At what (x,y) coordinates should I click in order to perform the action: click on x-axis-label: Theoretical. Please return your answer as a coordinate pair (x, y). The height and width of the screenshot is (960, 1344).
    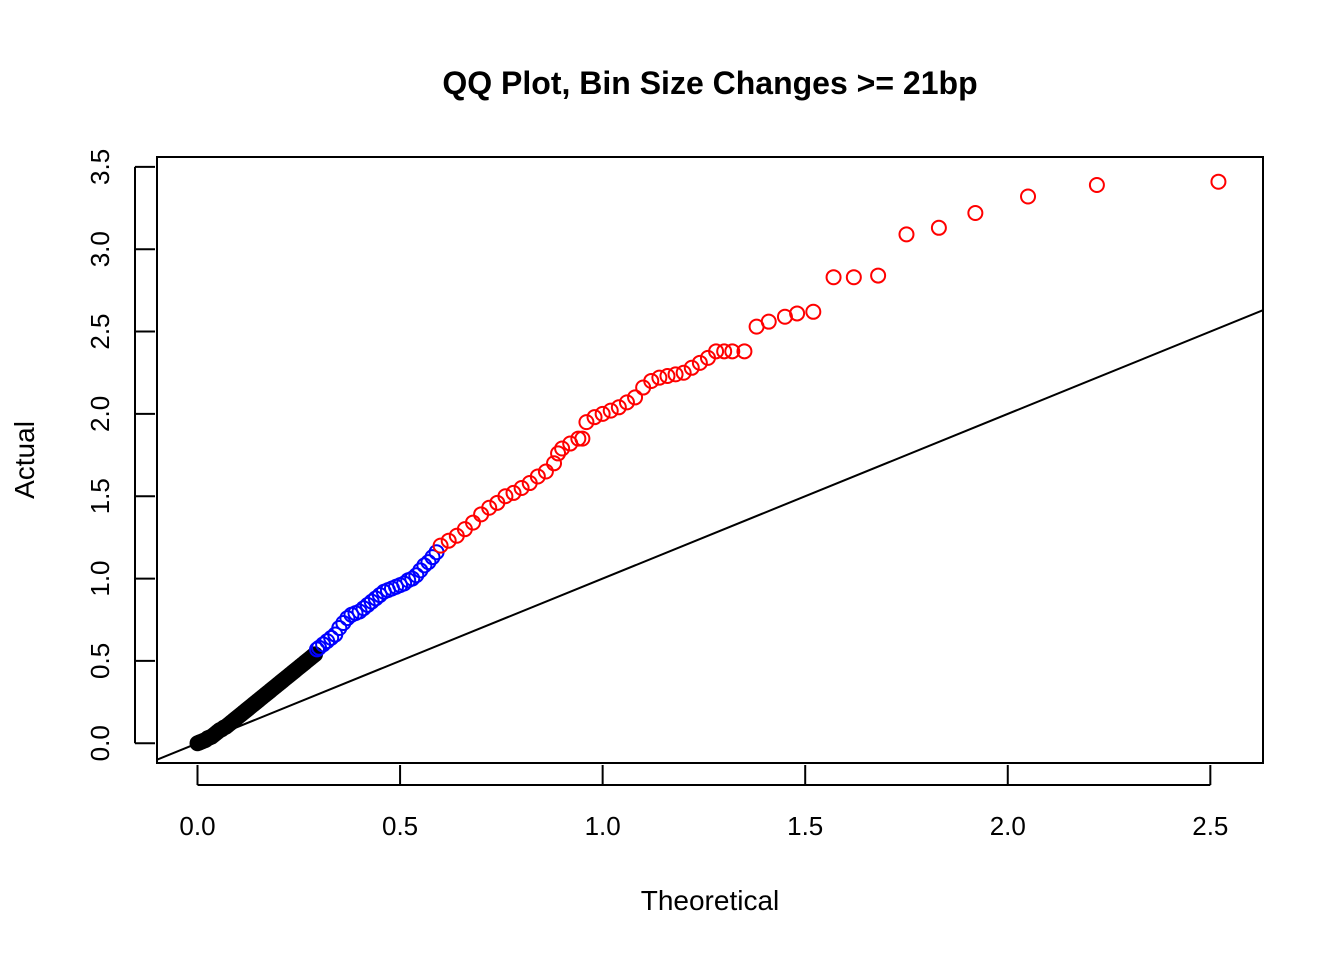
    Looking at the image, I should click on (710, 900).